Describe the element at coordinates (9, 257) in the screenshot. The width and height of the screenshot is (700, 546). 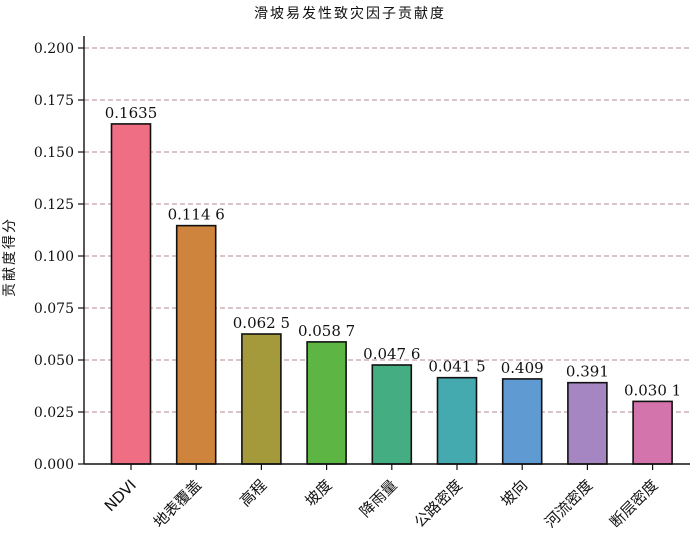
I see `y-axis-label: 贡献度得分` at that location.